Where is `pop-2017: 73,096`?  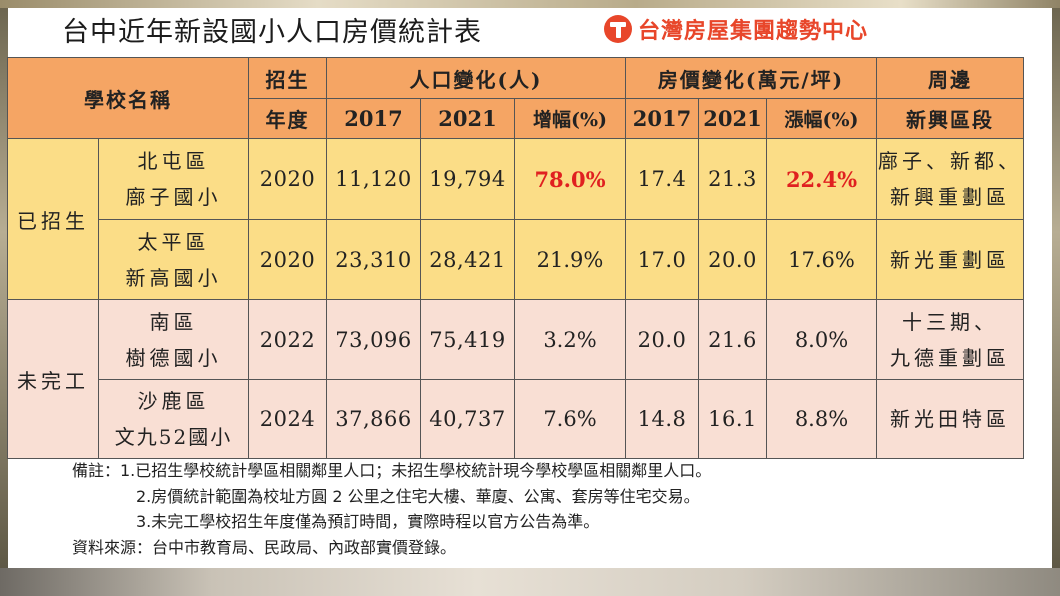 pop-2017: 73,096 is located at coordinates (373, 339).